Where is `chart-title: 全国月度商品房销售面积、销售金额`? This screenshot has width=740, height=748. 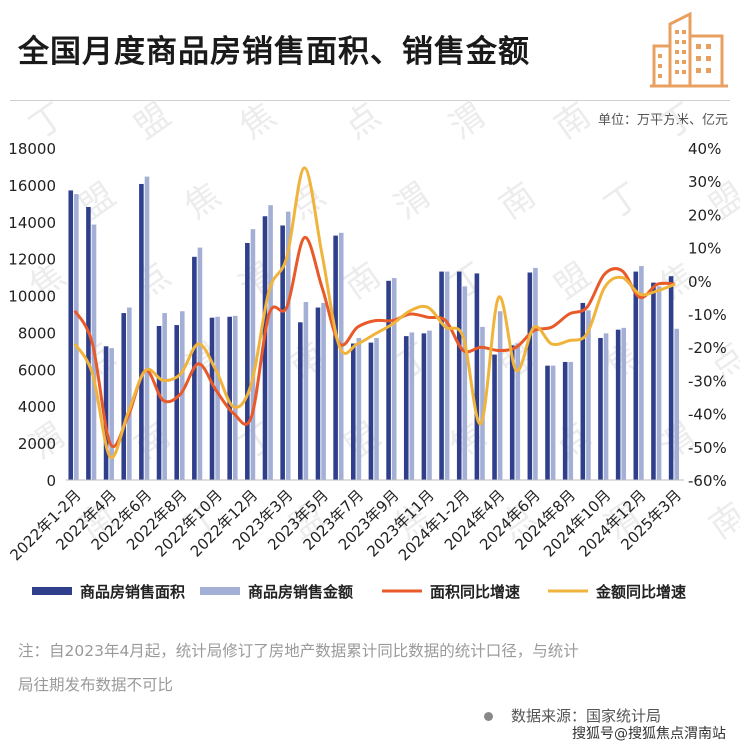
chart-title: 全国月度商品房销售面积、销售金额 is located at coordinates (274, 52).